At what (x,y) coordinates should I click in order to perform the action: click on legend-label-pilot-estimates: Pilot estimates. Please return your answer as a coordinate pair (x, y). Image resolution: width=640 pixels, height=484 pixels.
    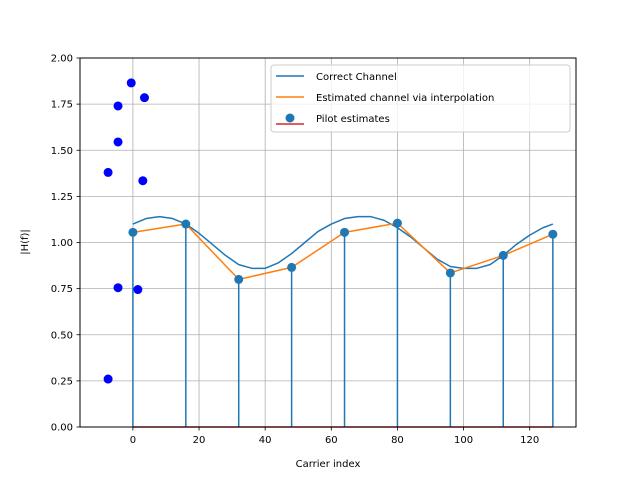
    Looking at the image, I should click on (353, 119).